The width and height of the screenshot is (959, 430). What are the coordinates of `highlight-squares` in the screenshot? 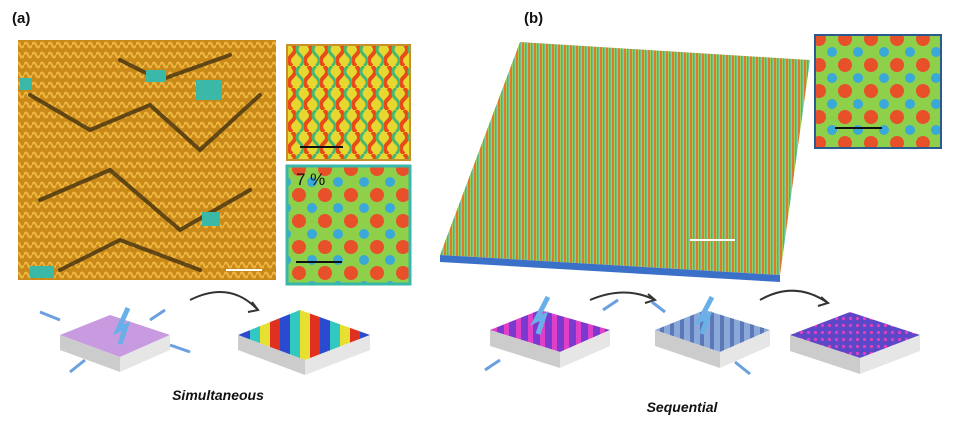 It's located at (121, 174).